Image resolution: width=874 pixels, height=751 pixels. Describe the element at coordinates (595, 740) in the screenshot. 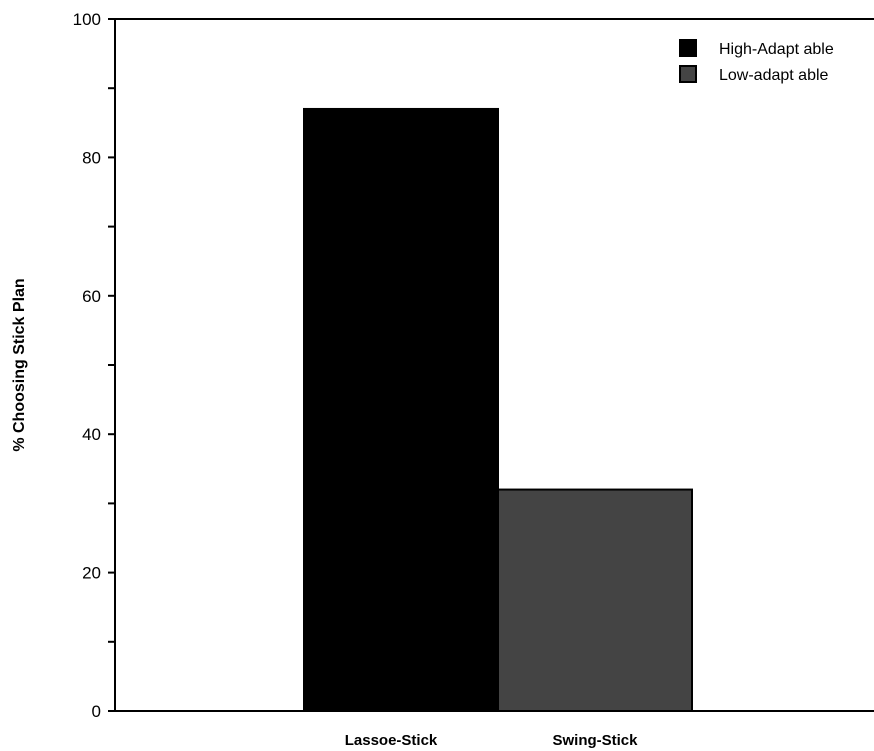

I see `x-category-label: Swing-Stick` at that location.